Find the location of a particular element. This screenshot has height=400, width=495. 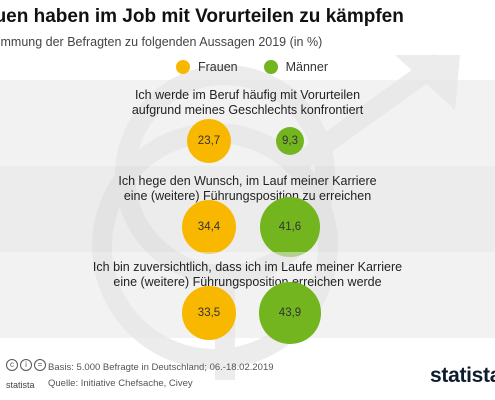

legend-swatch-frauen is located at coordinates (183, 67).